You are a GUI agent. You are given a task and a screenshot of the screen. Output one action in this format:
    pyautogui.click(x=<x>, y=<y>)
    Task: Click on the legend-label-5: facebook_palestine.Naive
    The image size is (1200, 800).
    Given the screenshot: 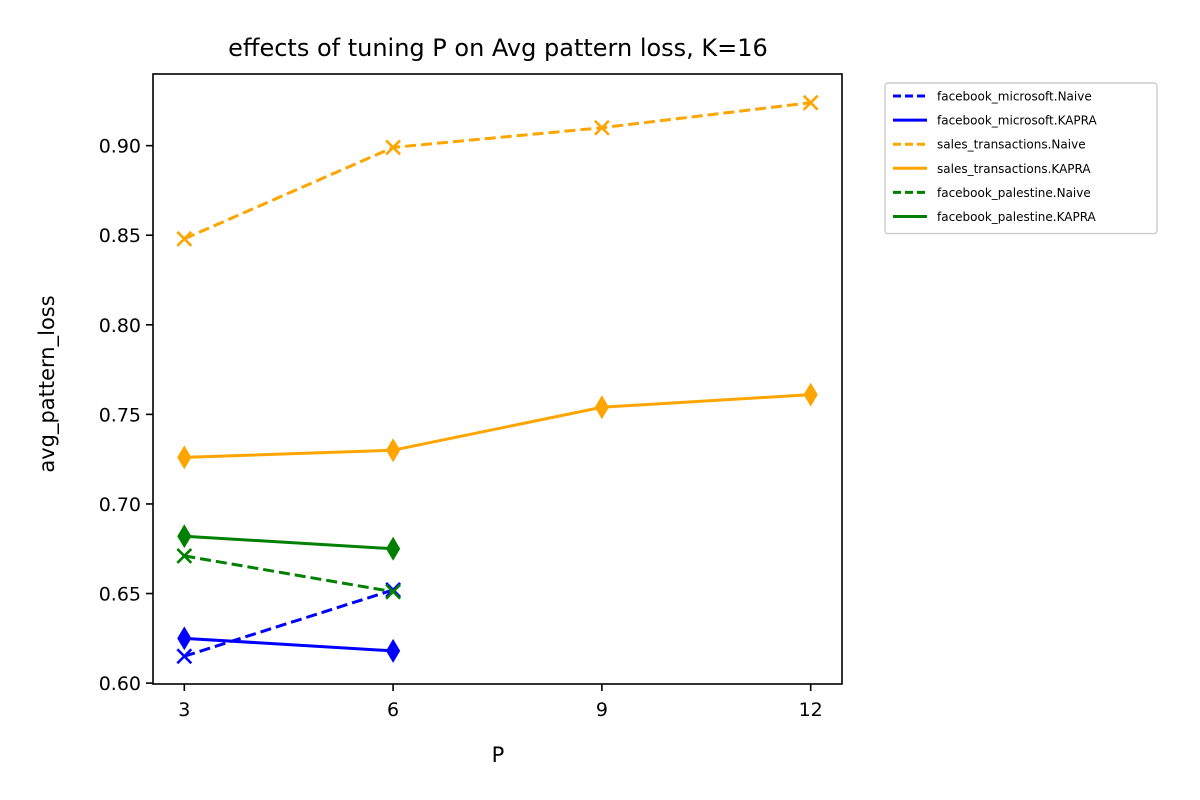 What is the action you would take?
    pyautogui.click(x=1014, y=193)
    